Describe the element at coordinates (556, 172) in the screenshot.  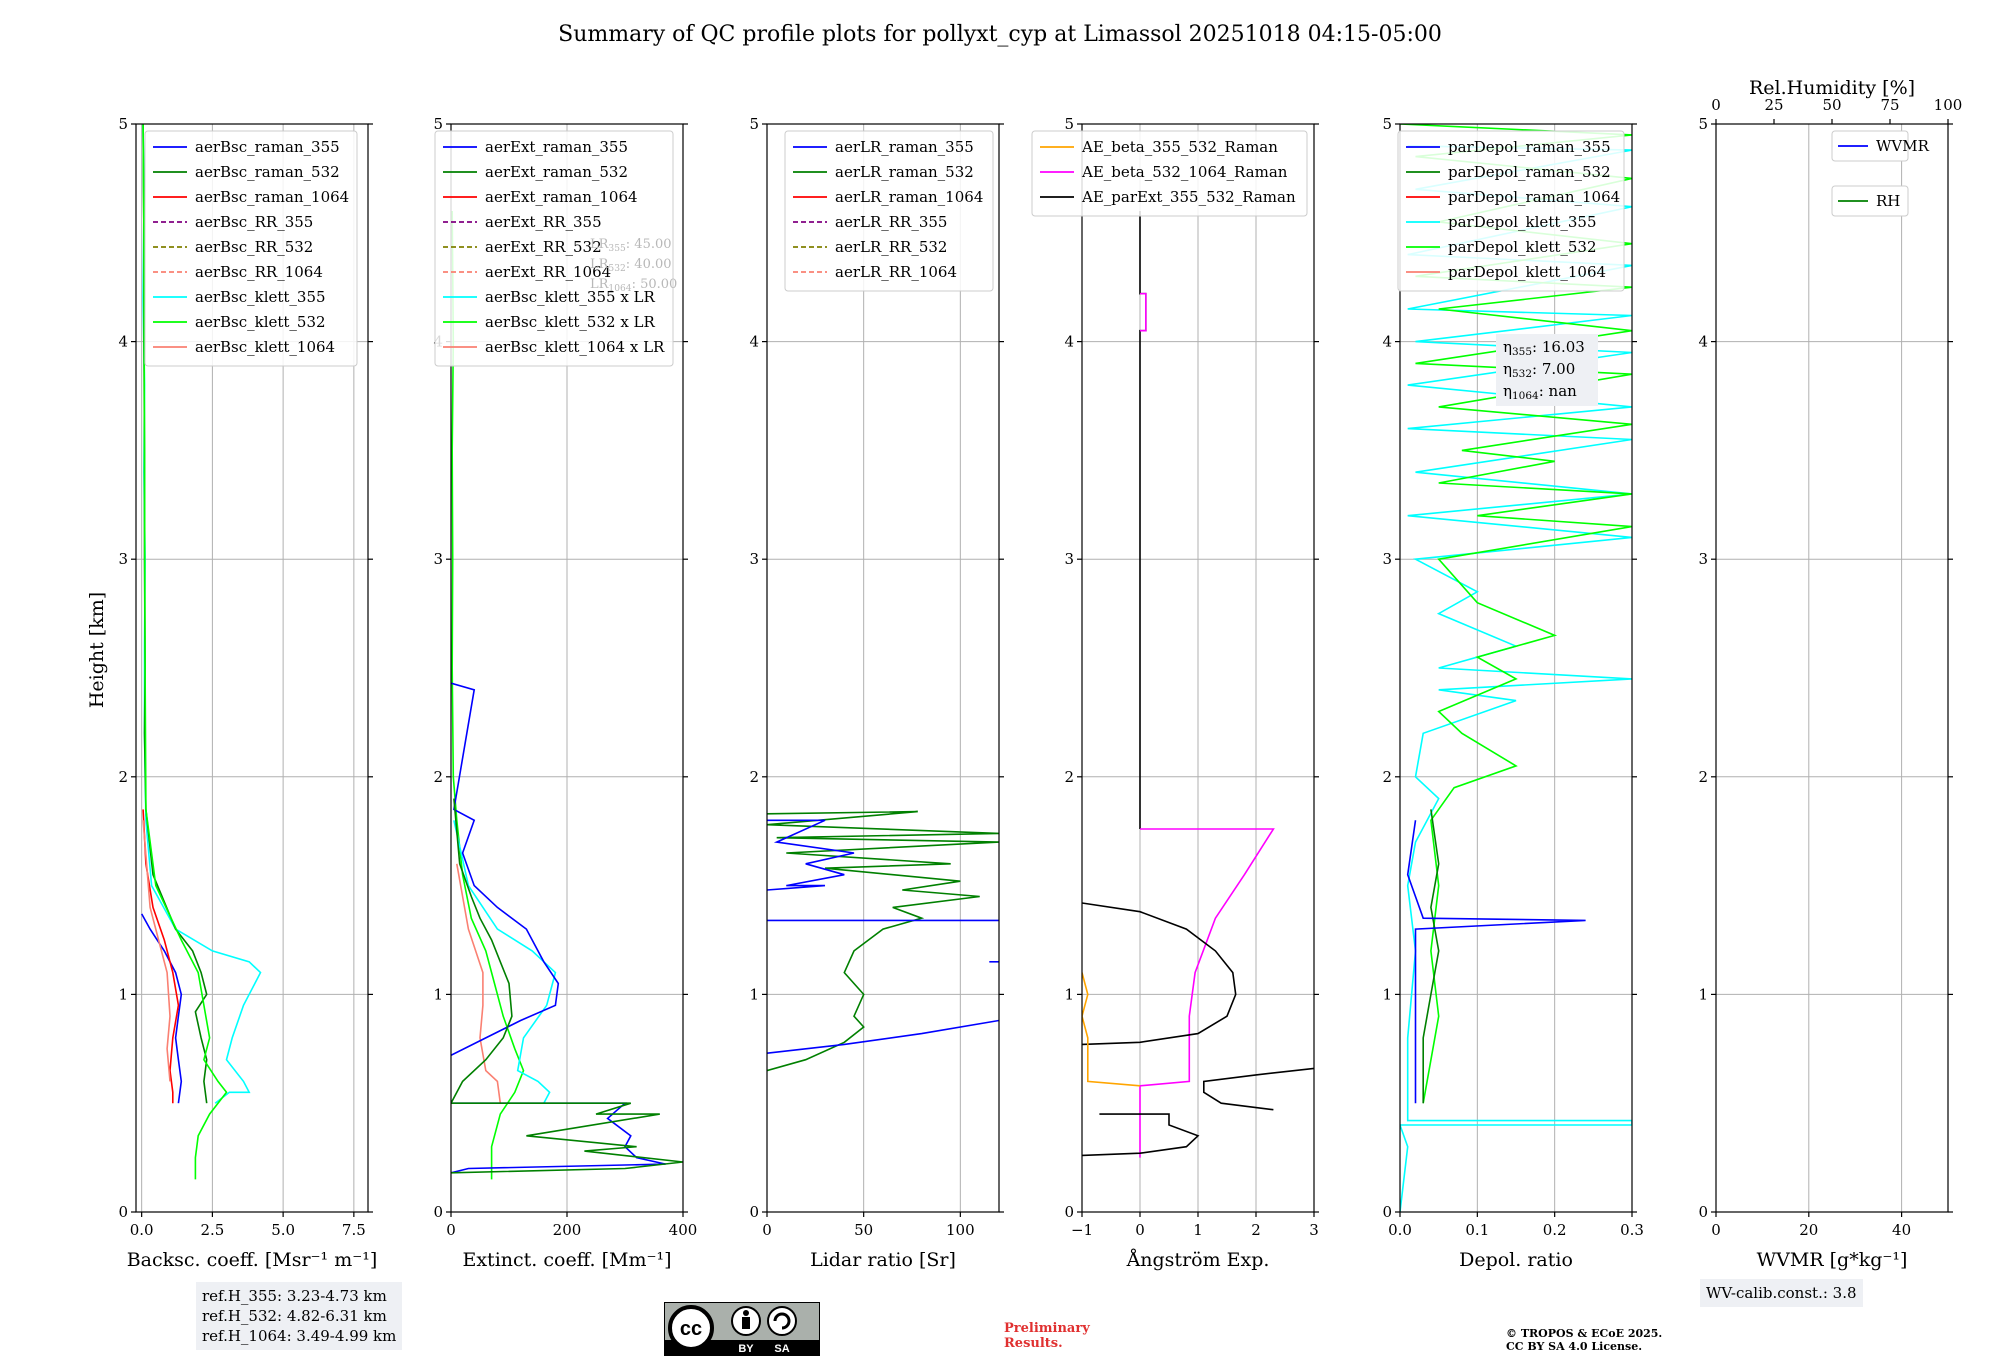
I see `legend-entry: aerExt_raman_532` at that location.